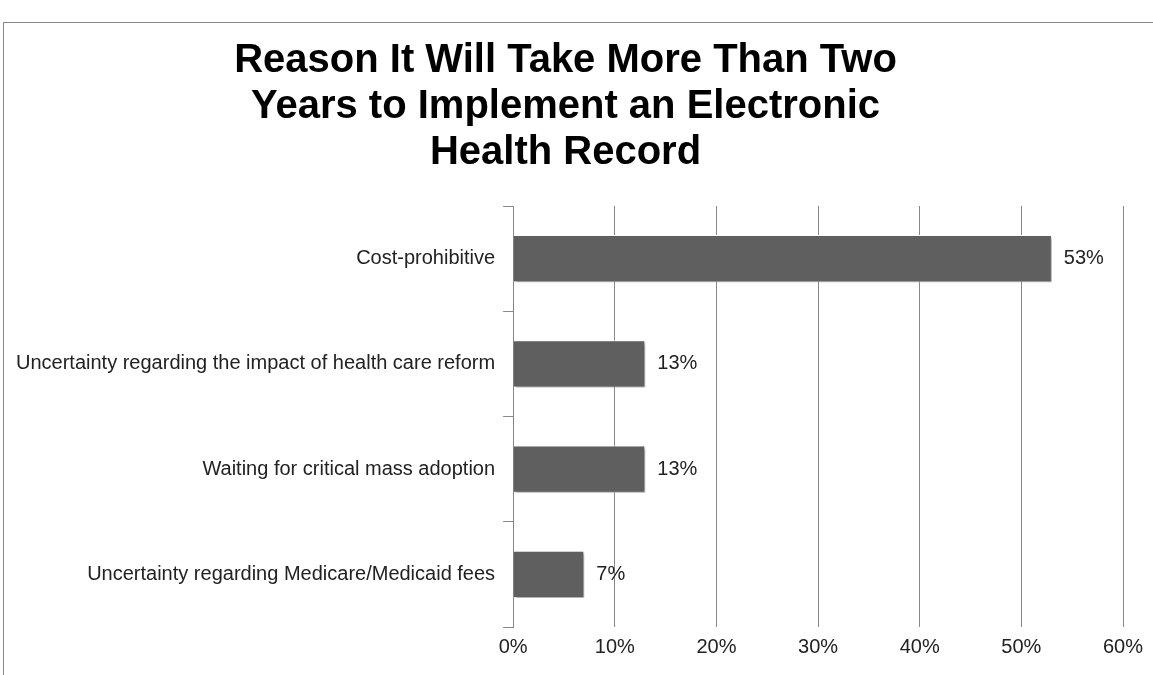 This screenshot has height=675, width=1153. Describe the element at coordinates (349, 467) in the screenshot. I see `y-tick-label: Waiting for critical mass adoption` at that location.